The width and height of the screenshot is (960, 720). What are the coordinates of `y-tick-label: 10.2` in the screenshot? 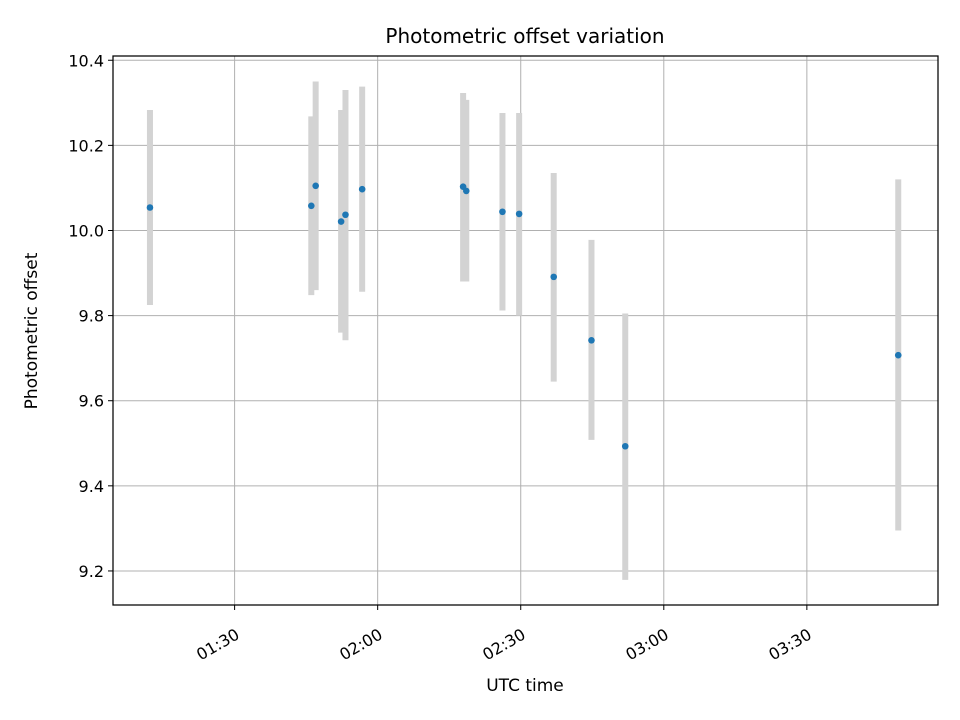 It's located at (86, 145).